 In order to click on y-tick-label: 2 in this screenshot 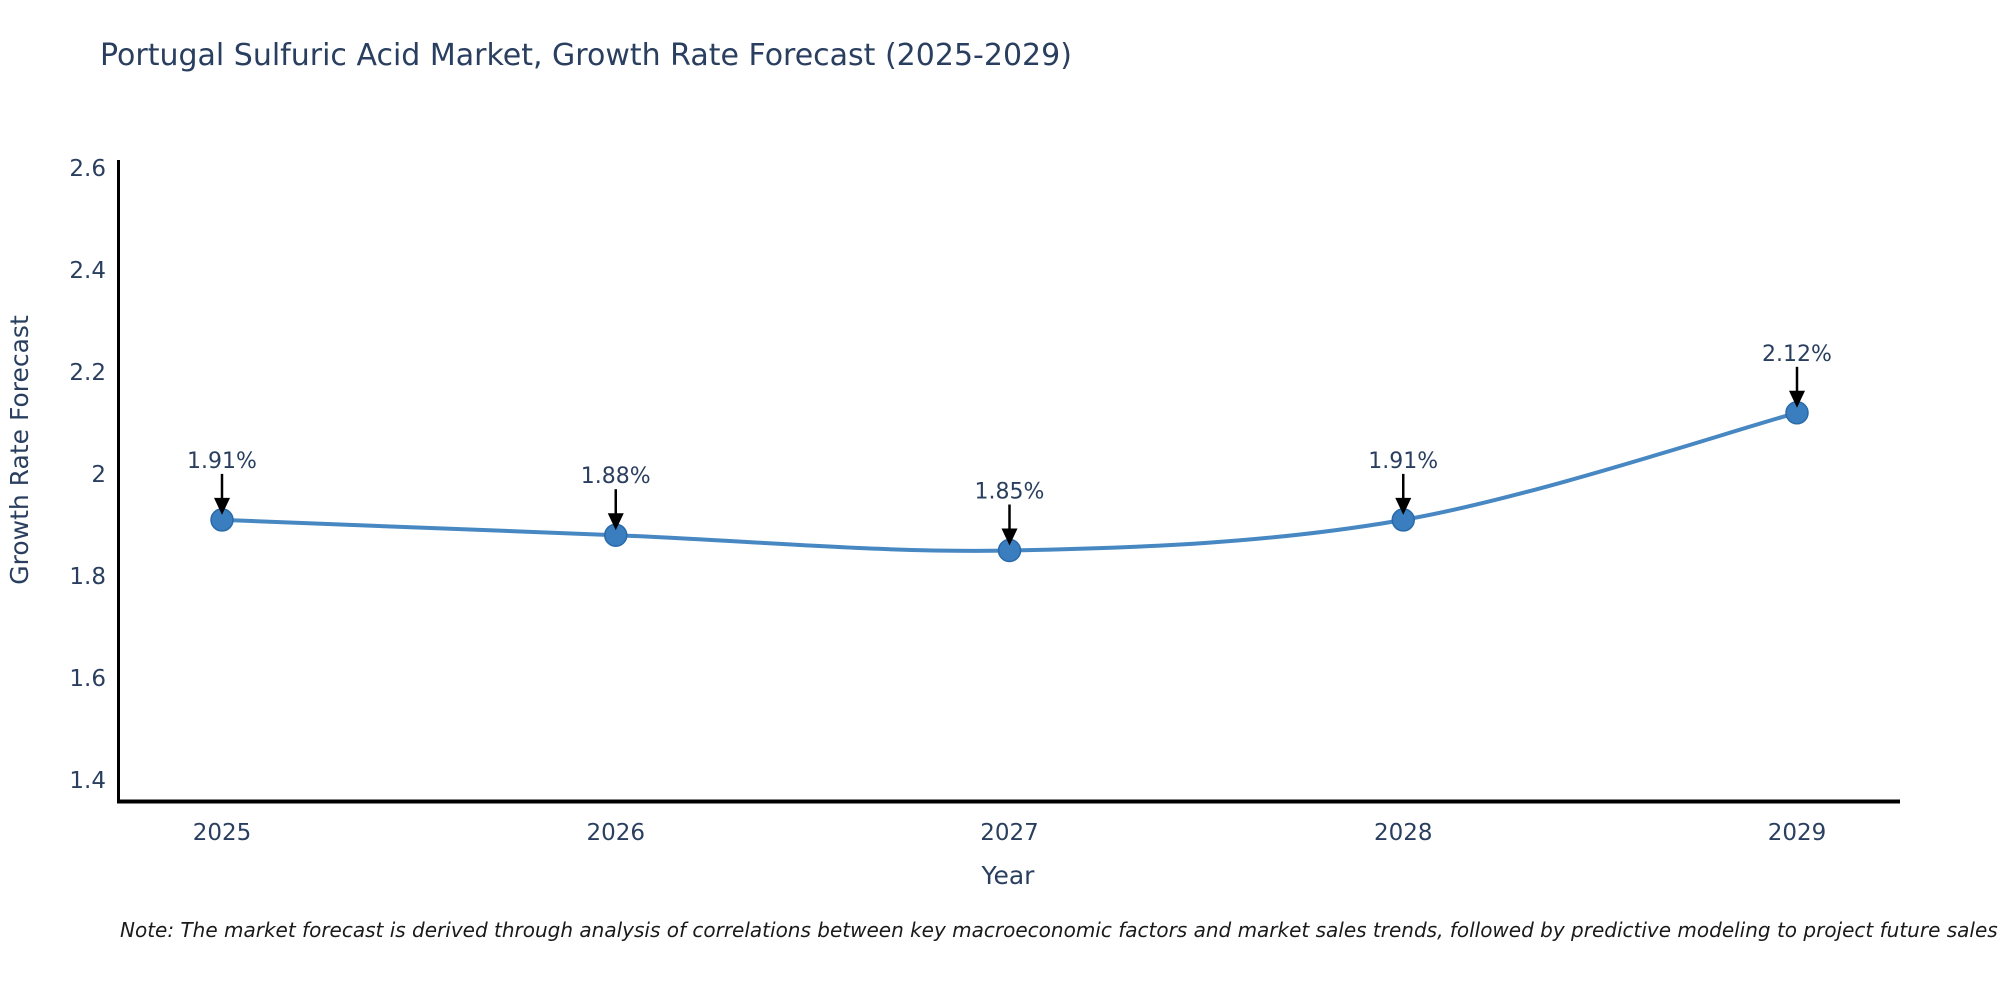, I will do `click(98, 475)`.